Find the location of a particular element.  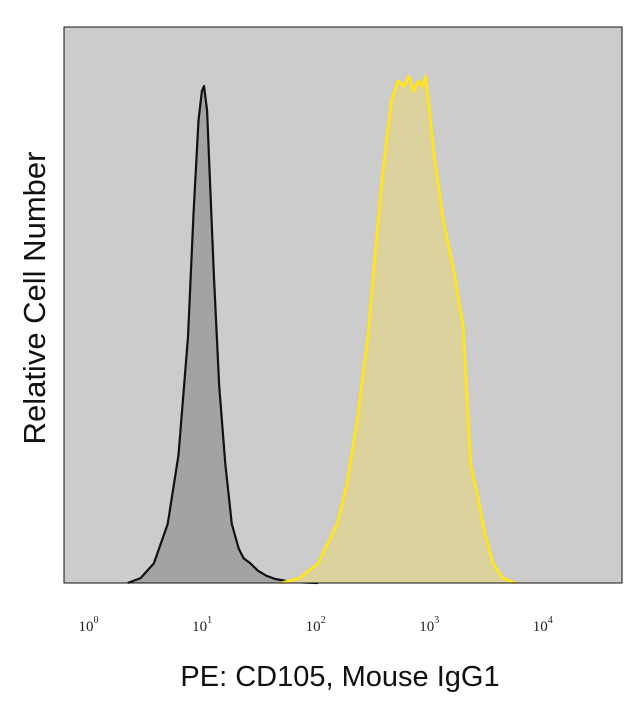

x-tick-labels: 10⁰ 10¹ 10² 10³ 10⁴ is located at coordinates (316, 625).